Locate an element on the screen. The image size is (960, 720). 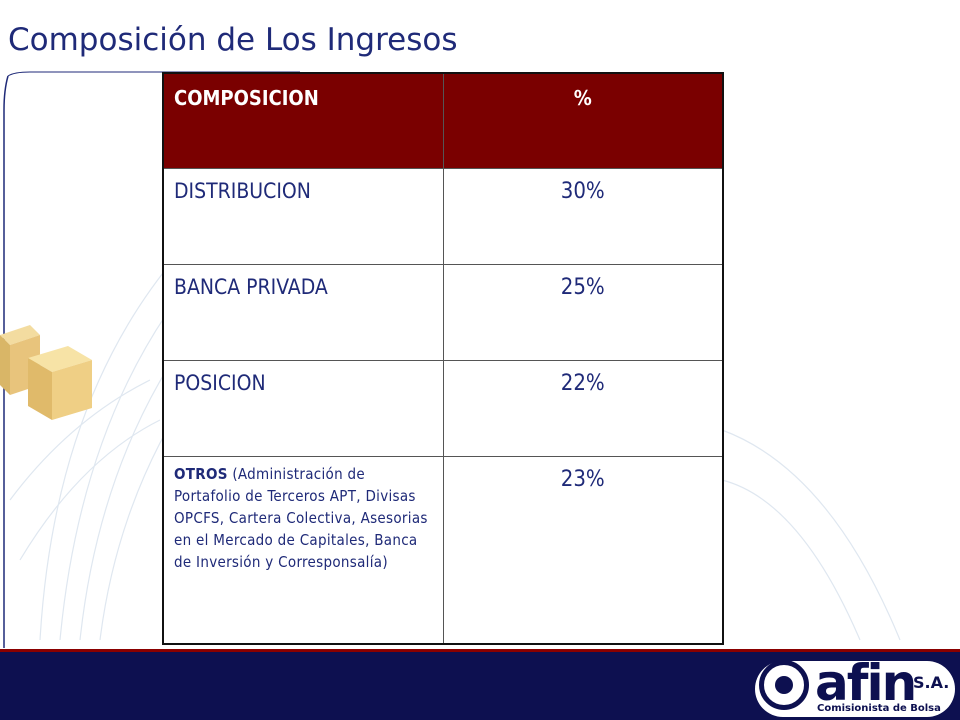
header-composicion: COMPOSICION is located at coordinates (303, 120).